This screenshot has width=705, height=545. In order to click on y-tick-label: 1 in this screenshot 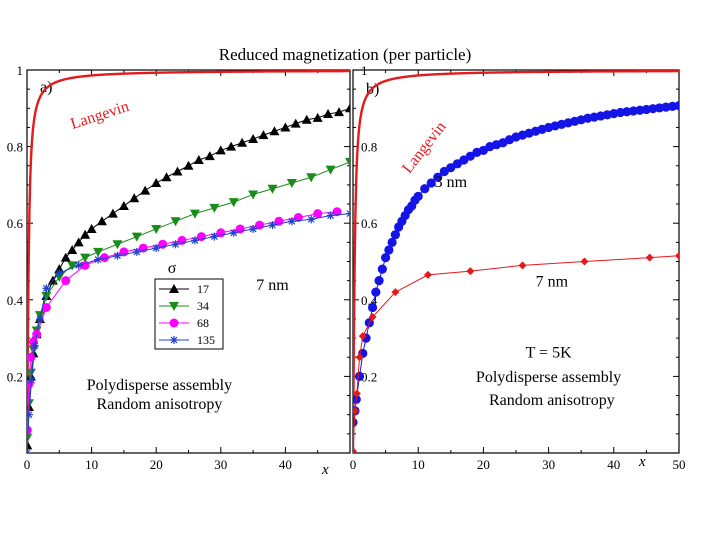, I will do `click(20, 70)`.